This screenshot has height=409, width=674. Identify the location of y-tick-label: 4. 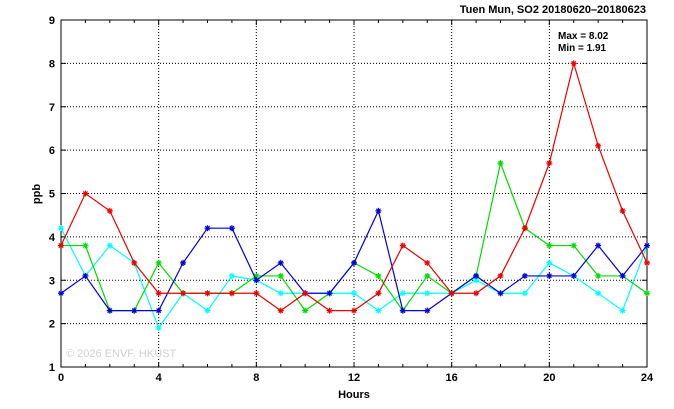
(52, 238).